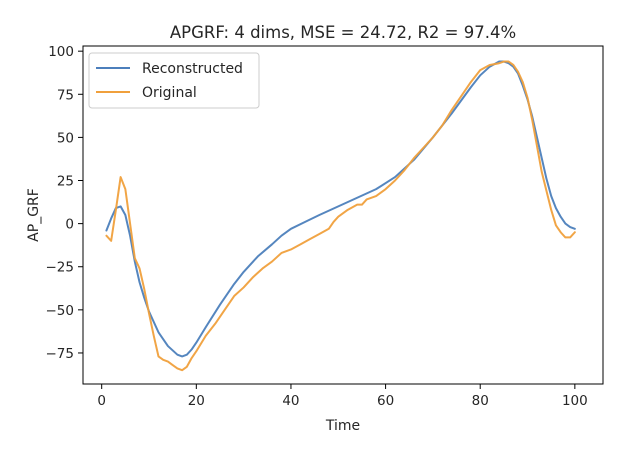 The image size is (624, 456). Describe the element at coordinates (60, 354) in the screenshot. I see `y-tick-label: −75` at that location.